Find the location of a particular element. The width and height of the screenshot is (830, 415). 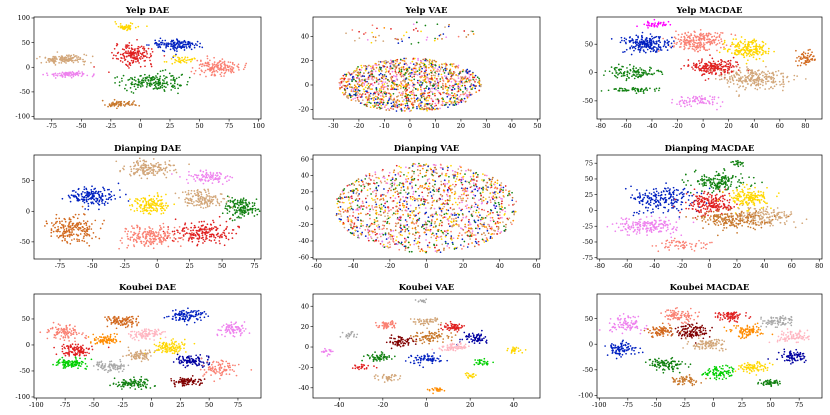

x-tick-label: 100 is located at coordinates (258, 126).